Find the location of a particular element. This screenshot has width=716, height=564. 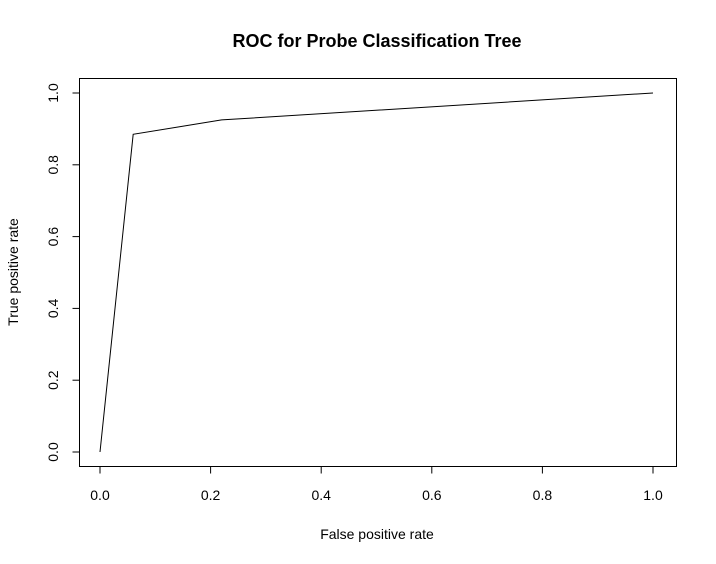

x-tick-label: 0.4 is located at coordinates (321, 495).